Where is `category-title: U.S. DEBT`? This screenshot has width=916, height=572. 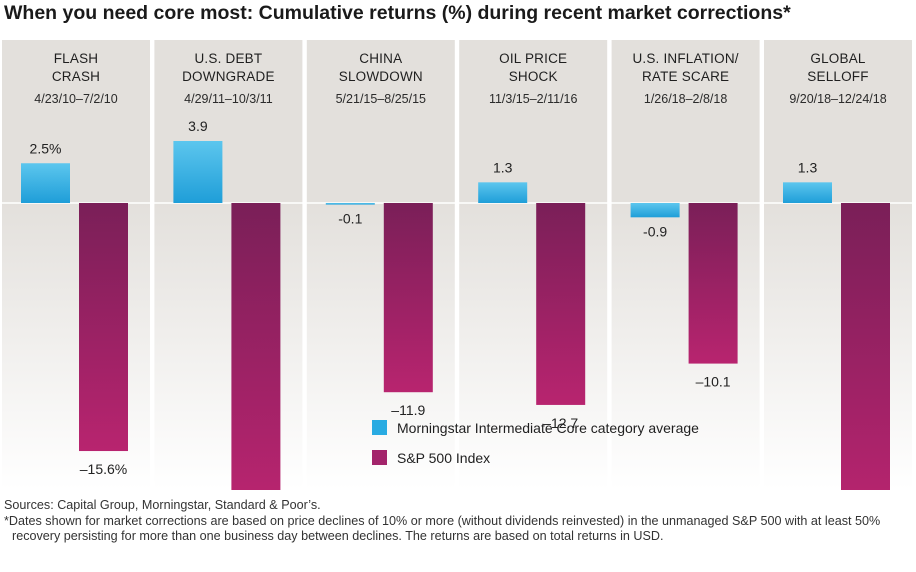 category-title: U.S. DEBT is located at coordinates (228, 58).